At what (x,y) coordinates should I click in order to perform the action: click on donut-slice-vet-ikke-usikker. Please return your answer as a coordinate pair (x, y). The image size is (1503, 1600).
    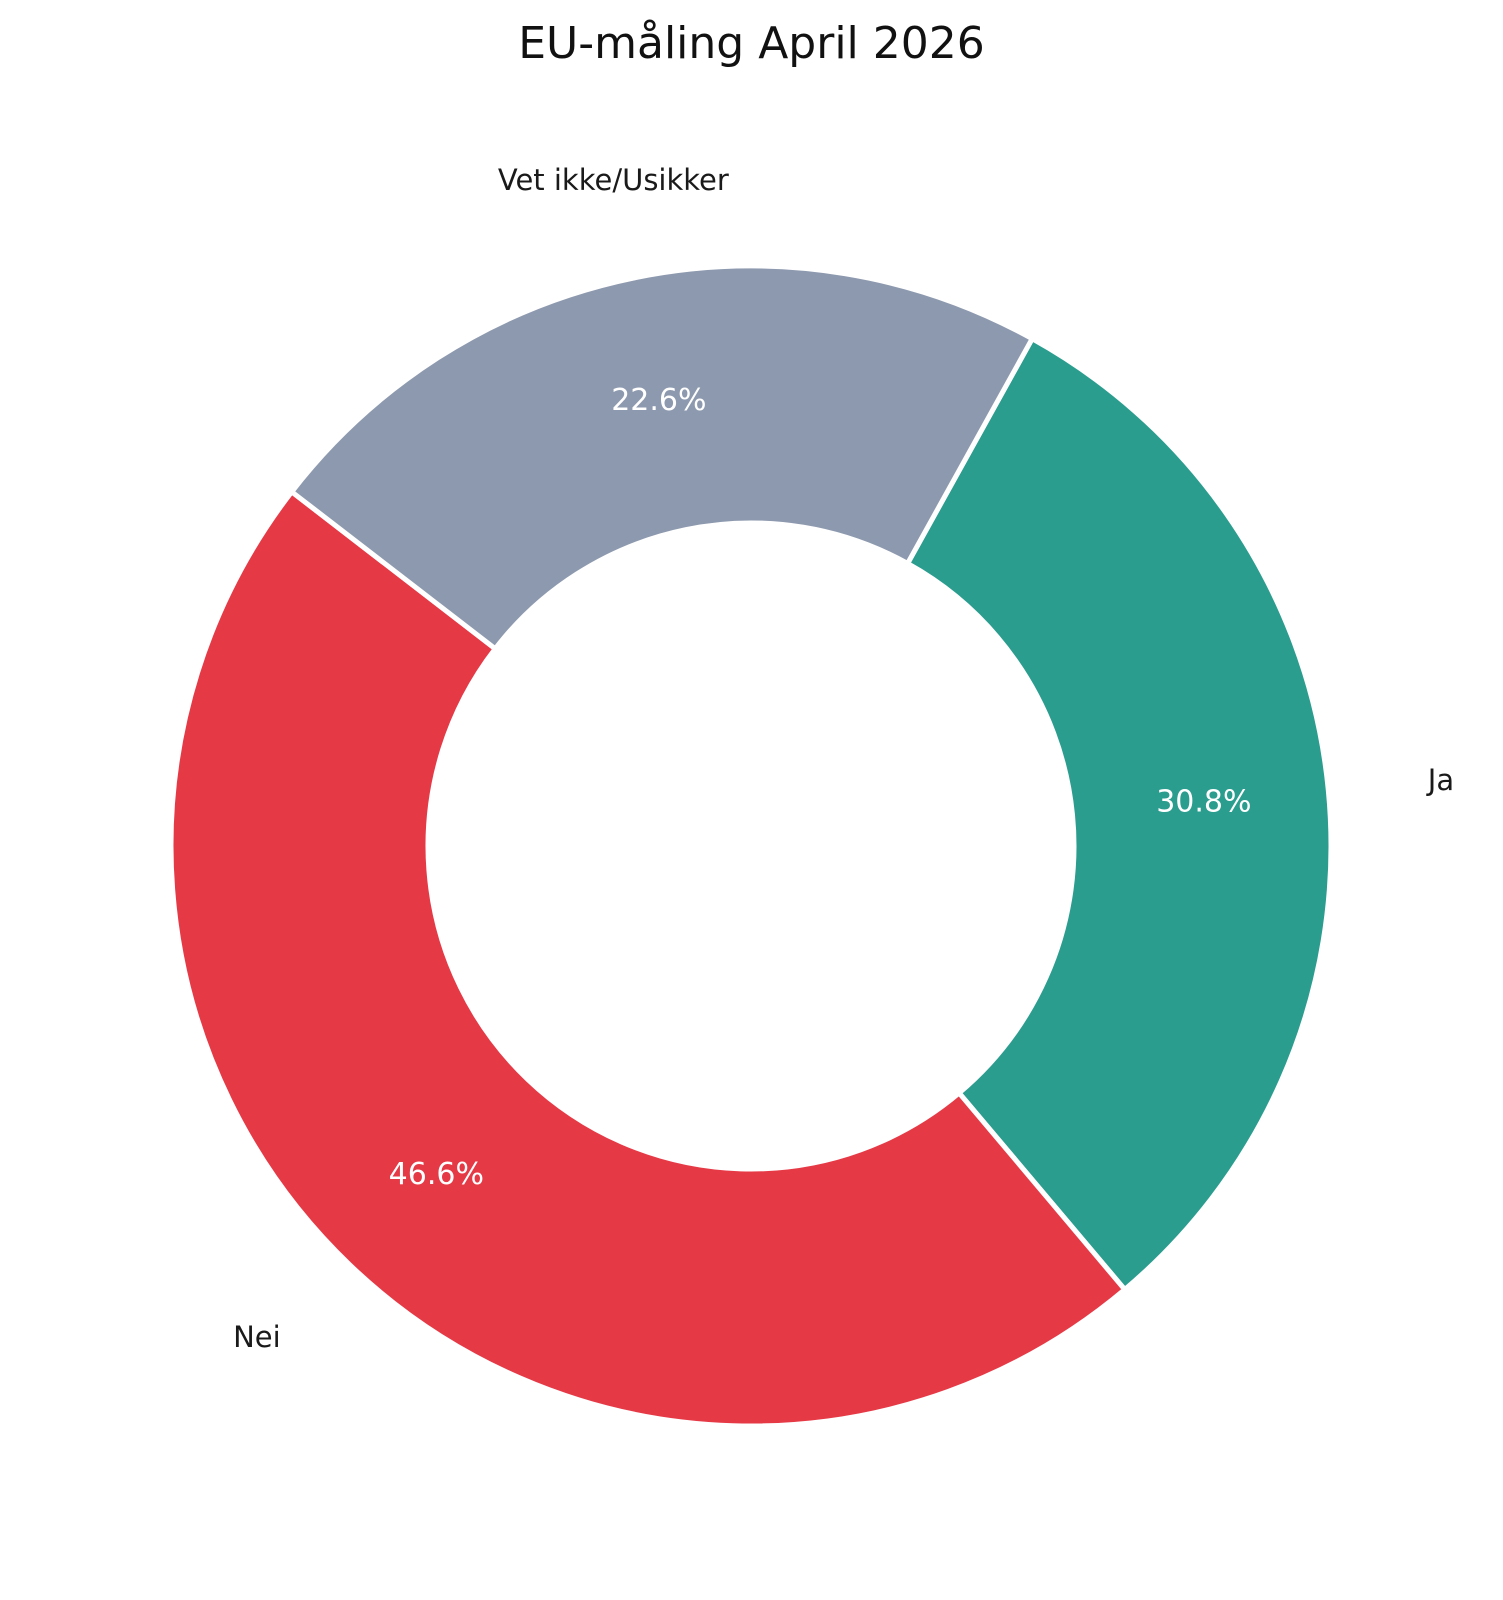
    Looking at the image, I should click on (662, 458).